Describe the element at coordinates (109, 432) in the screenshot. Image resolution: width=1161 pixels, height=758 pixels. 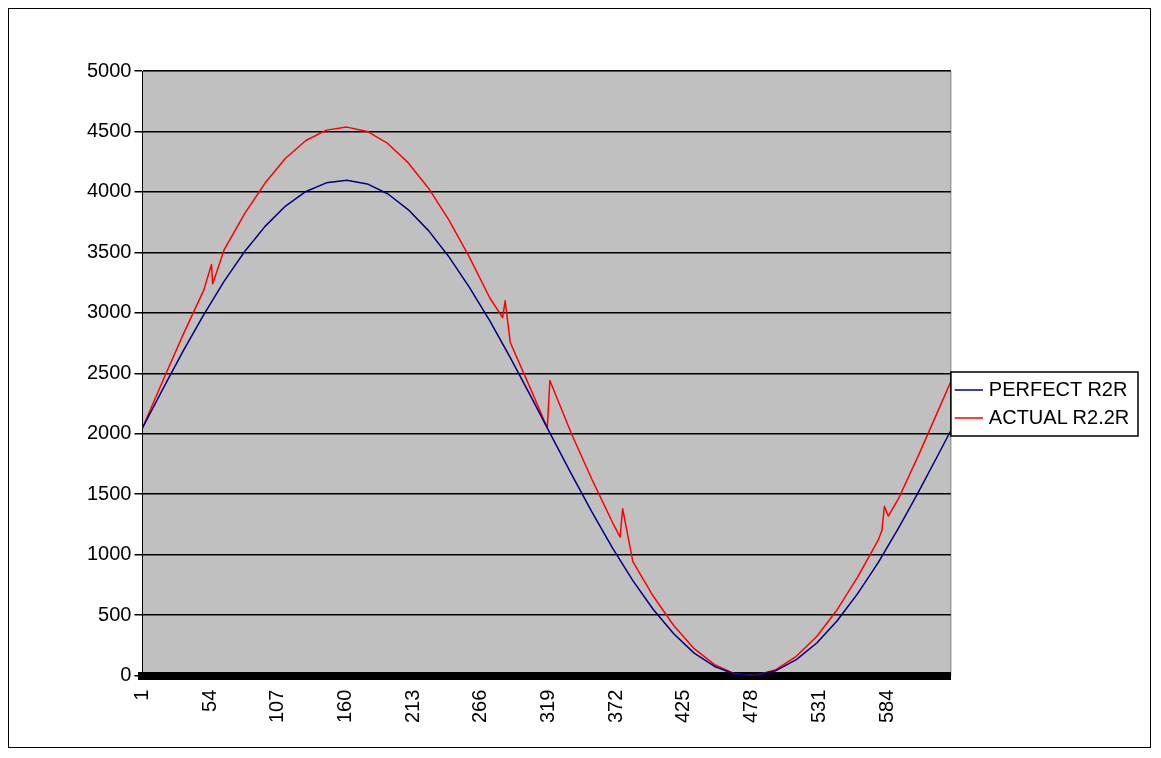
I see `y-tick-label: 2000` at that location.